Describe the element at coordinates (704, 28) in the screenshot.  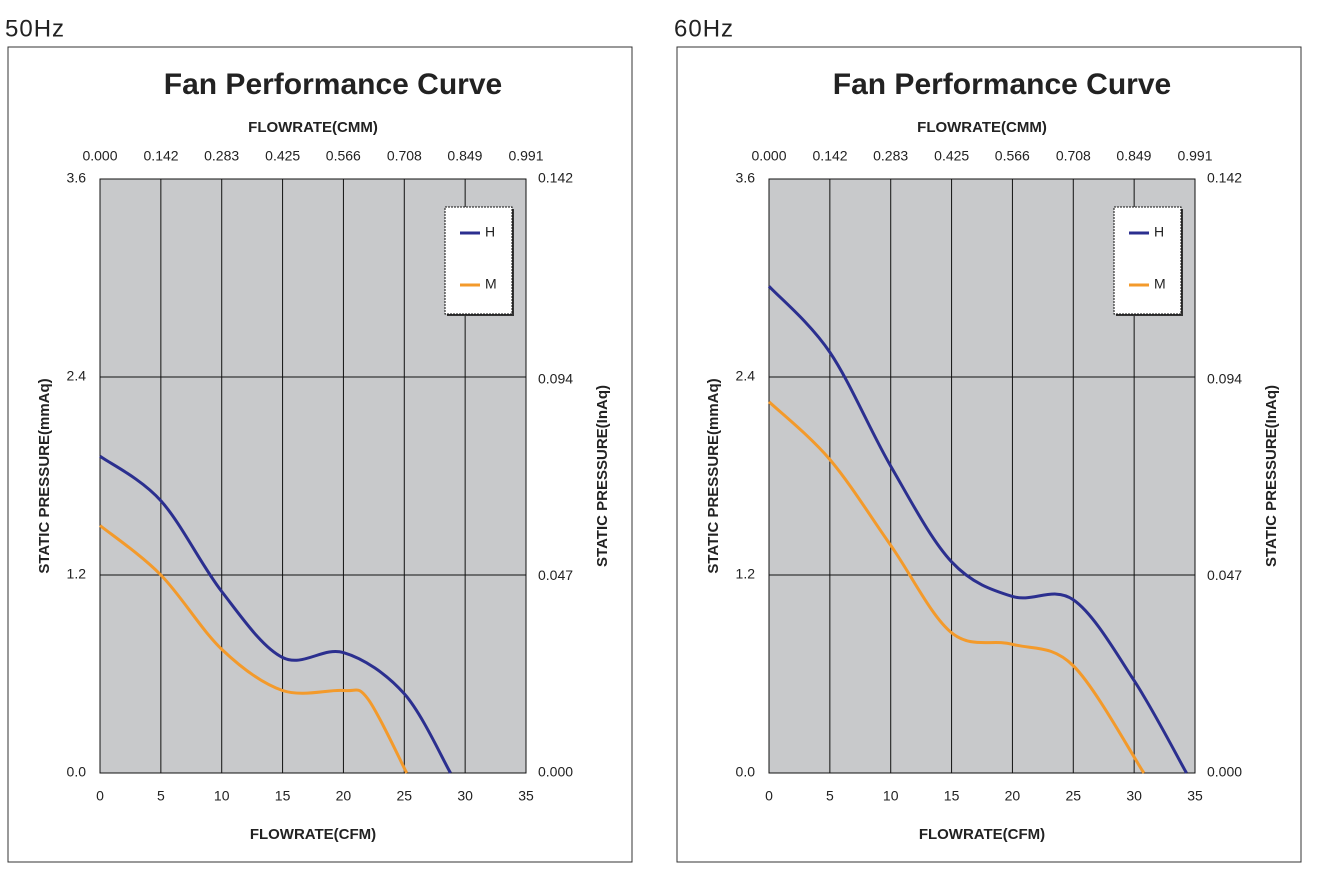
I see `panel-label: 60Hz` at that location.